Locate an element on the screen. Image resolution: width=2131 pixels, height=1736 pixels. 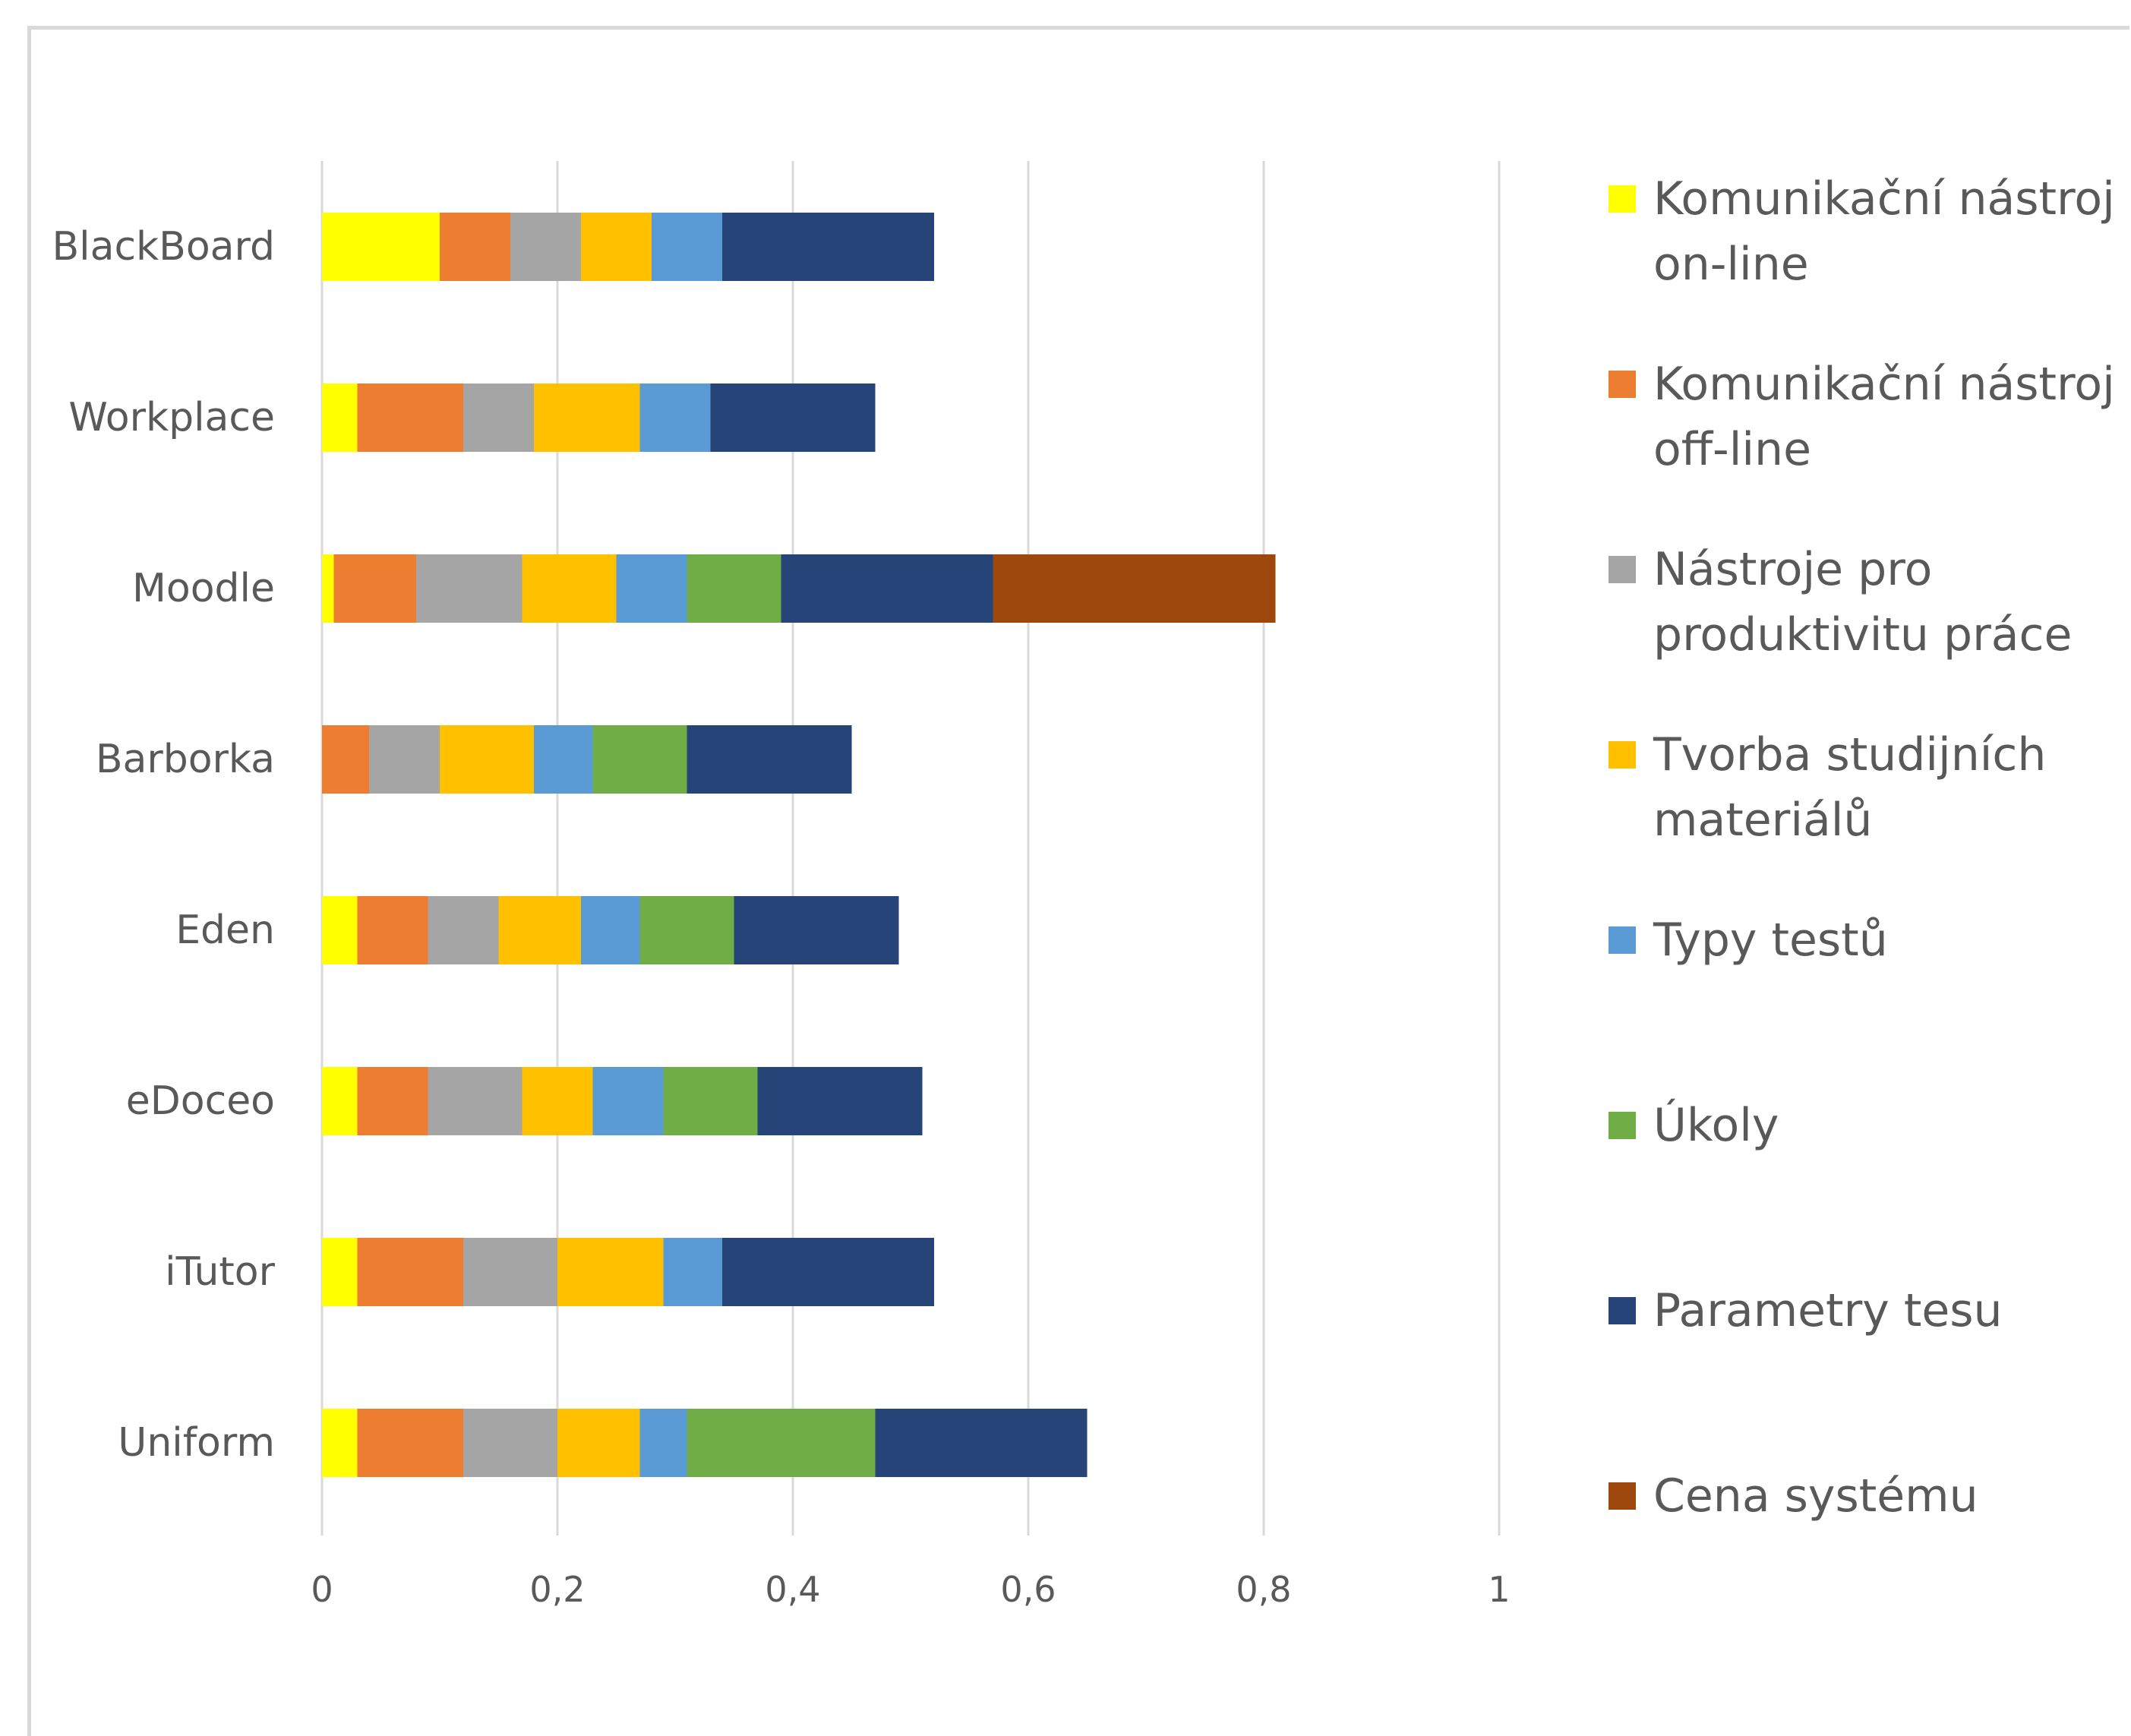
legend-label: produktivitu práce is located at coordinates (1863, 635).